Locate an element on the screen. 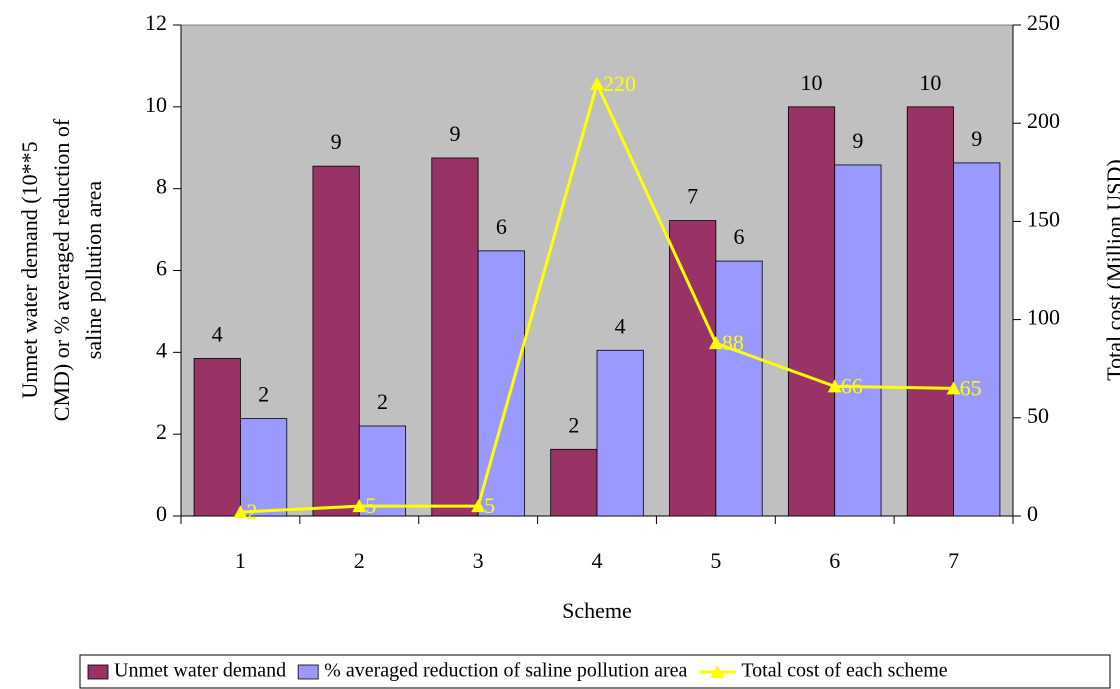 This screenshot has height=689, width=1120. y-axis-title: saline pollution area is located at coordinates (93, 270).